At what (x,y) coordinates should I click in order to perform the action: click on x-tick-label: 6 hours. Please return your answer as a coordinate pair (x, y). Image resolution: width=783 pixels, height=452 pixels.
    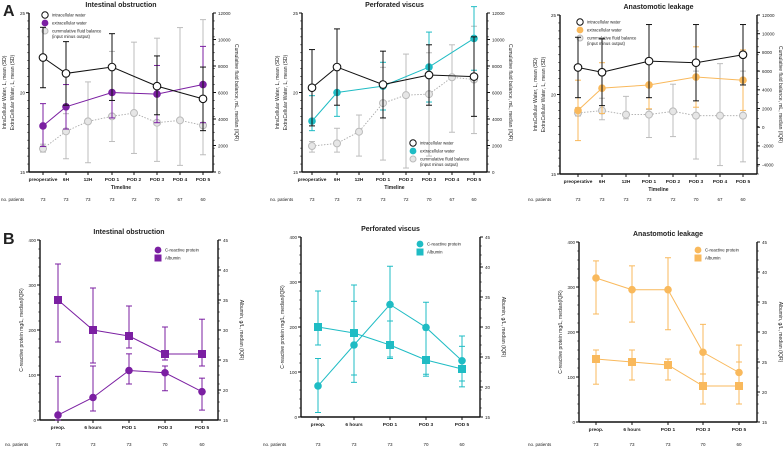
    Looking at the image, I should click on (93, 428).